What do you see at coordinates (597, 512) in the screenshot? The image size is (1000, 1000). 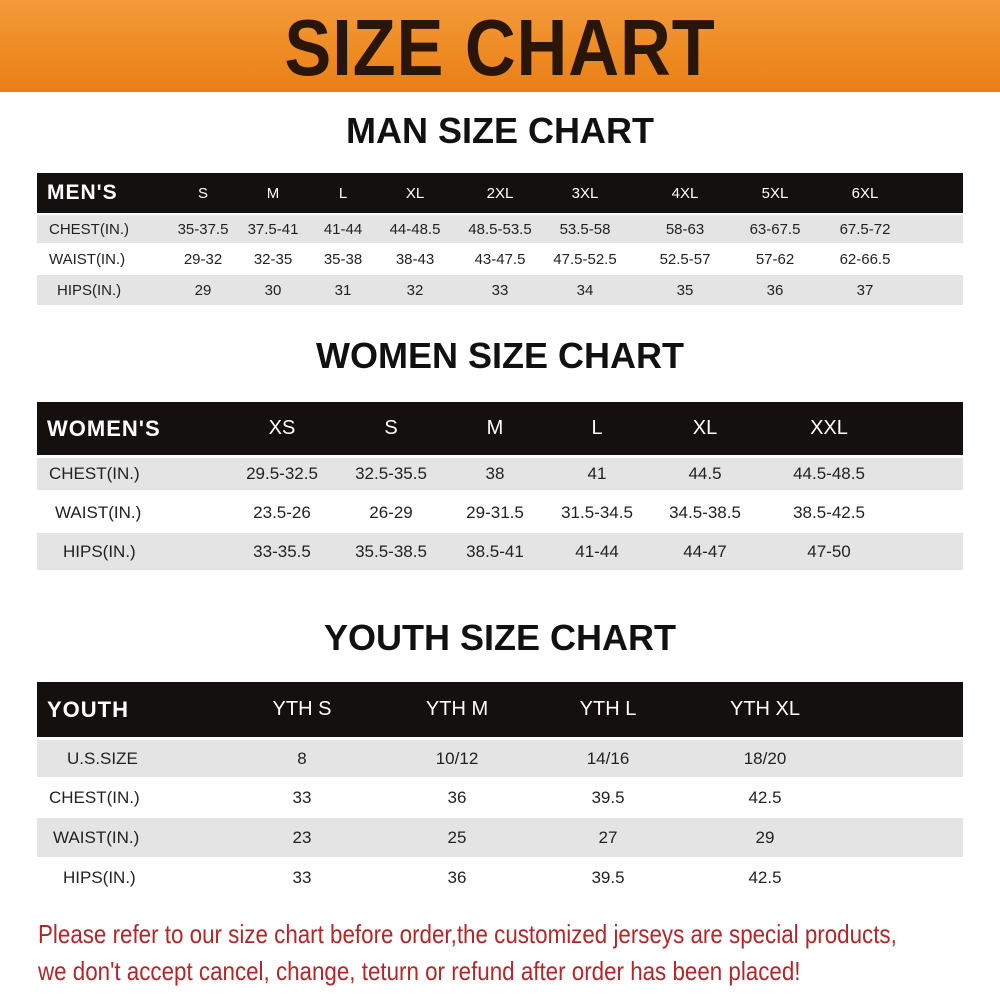 I see `table-cell: 31.5-34.5` at bounding box center [597, 512].